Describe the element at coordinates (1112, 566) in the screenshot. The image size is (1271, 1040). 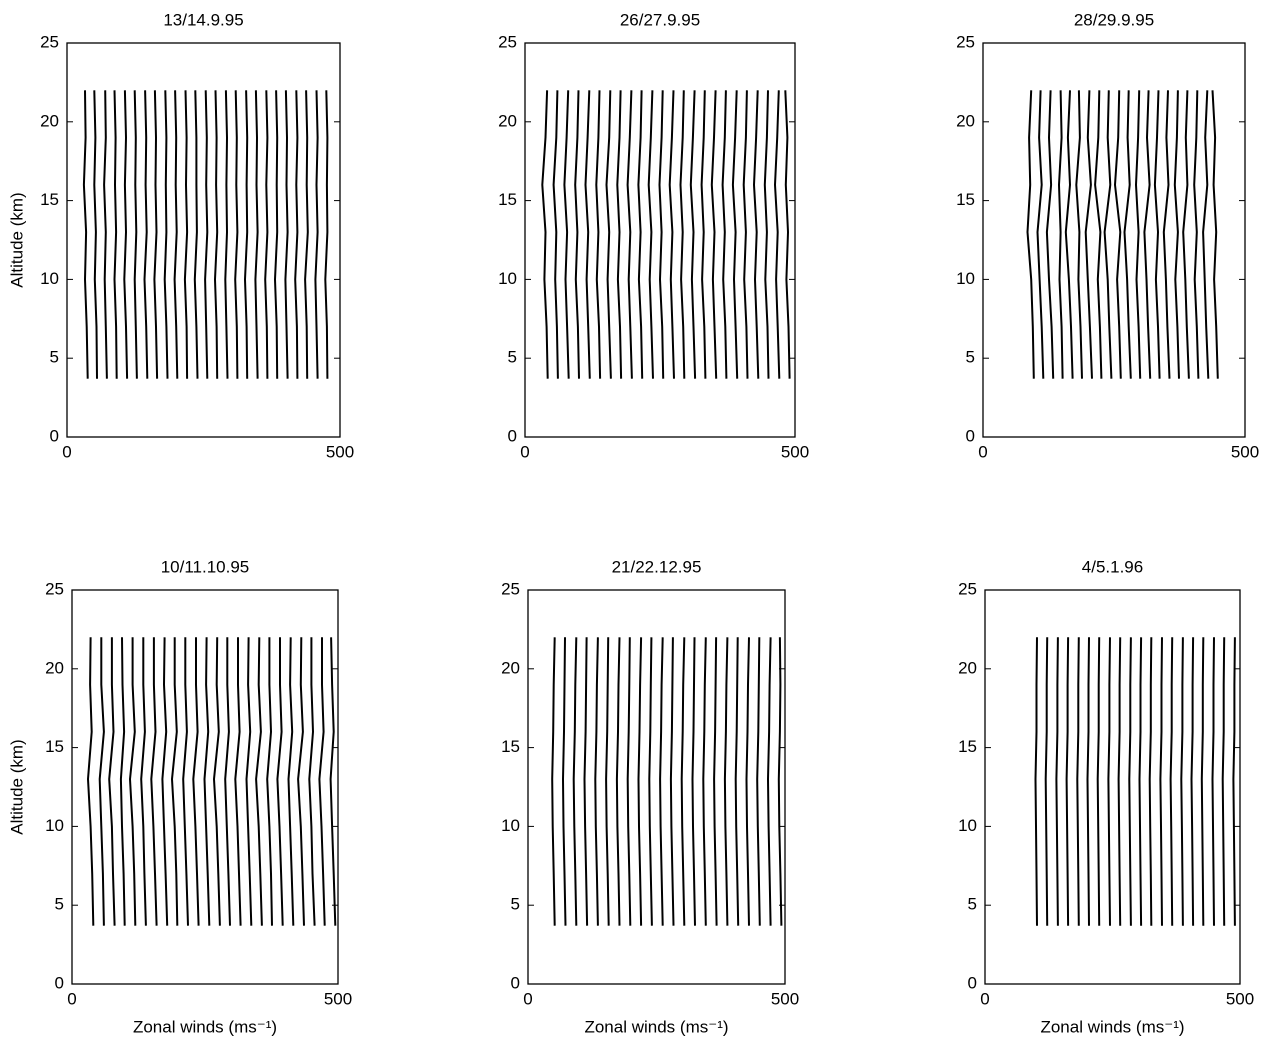
I see `panel-title: 4/5.1.96` at that location.